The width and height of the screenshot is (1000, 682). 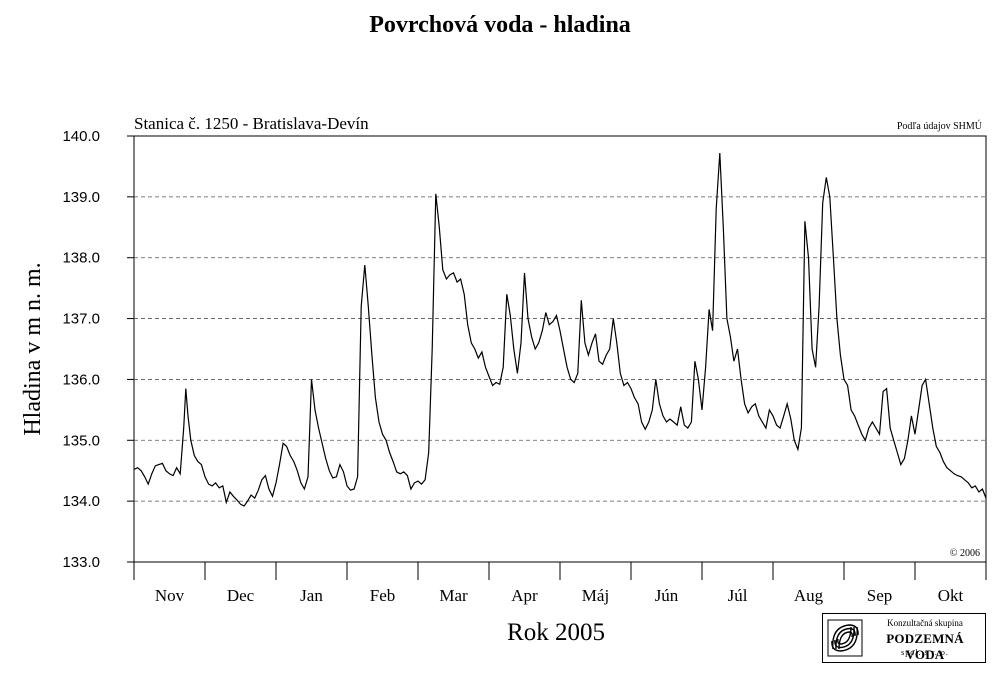 What do you see at coordinates (951, 595) in the screenshot?
I see `x-tick-label: Okt` at bounding box center [951, 595].